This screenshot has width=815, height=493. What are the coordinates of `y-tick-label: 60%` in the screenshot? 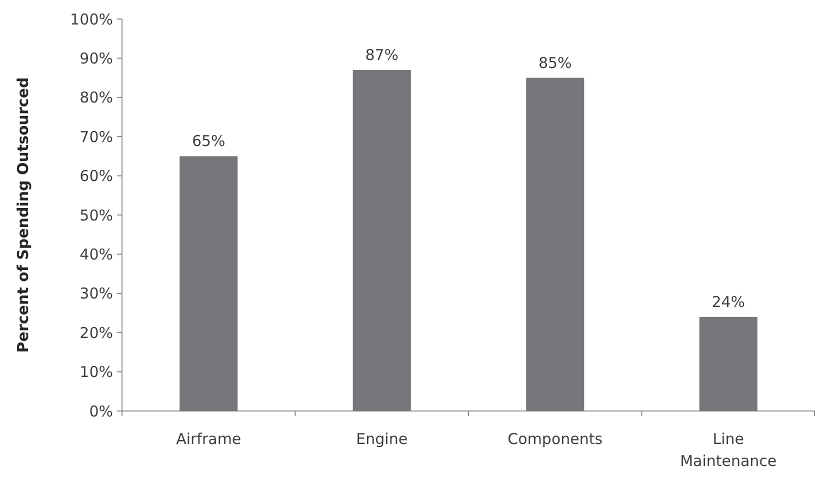 It's located at (96, 176).